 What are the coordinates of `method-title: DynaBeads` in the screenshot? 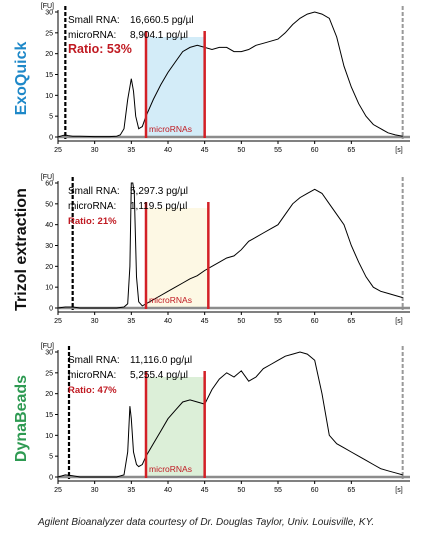 It's located at (21, 418).